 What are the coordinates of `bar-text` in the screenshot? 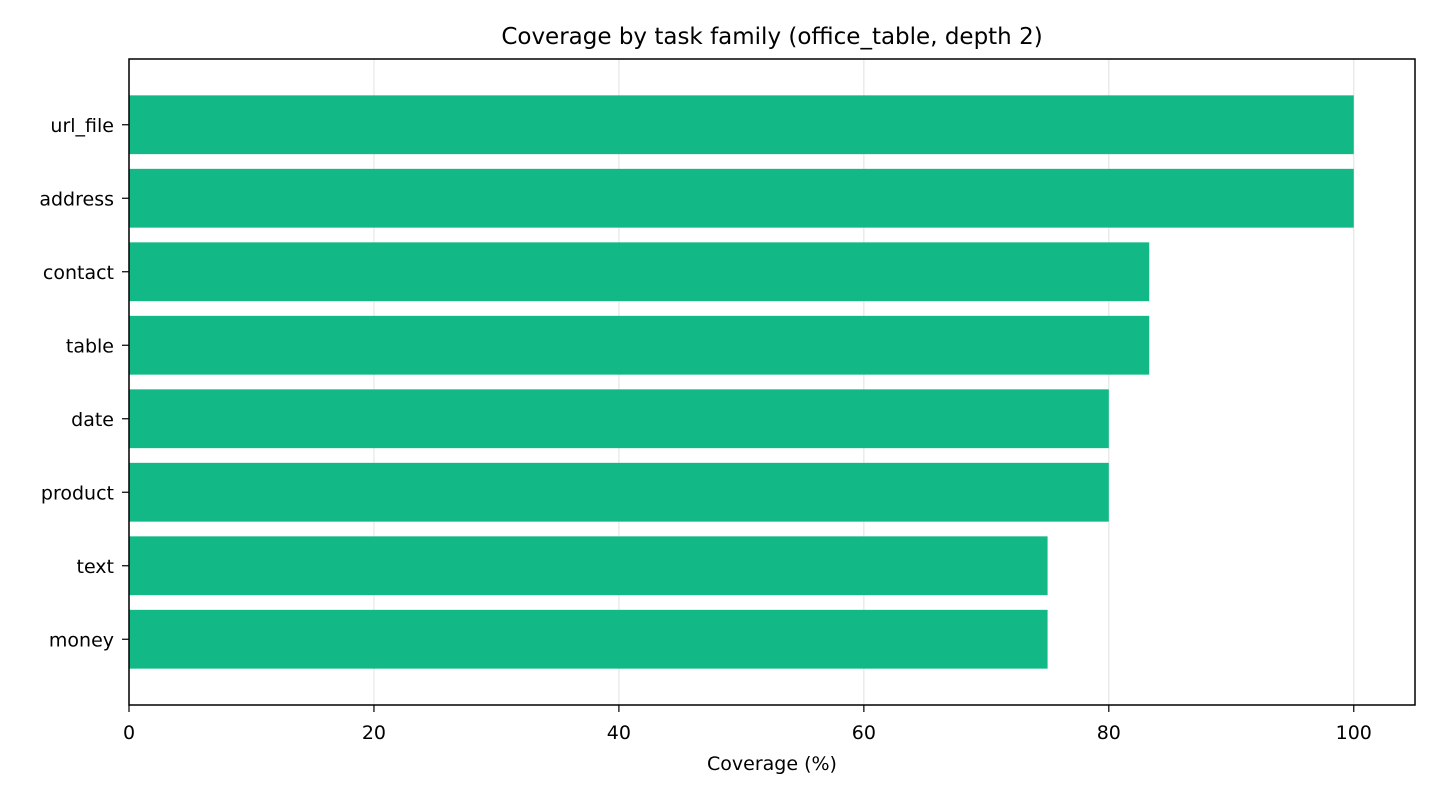 It's located at (588, 566).